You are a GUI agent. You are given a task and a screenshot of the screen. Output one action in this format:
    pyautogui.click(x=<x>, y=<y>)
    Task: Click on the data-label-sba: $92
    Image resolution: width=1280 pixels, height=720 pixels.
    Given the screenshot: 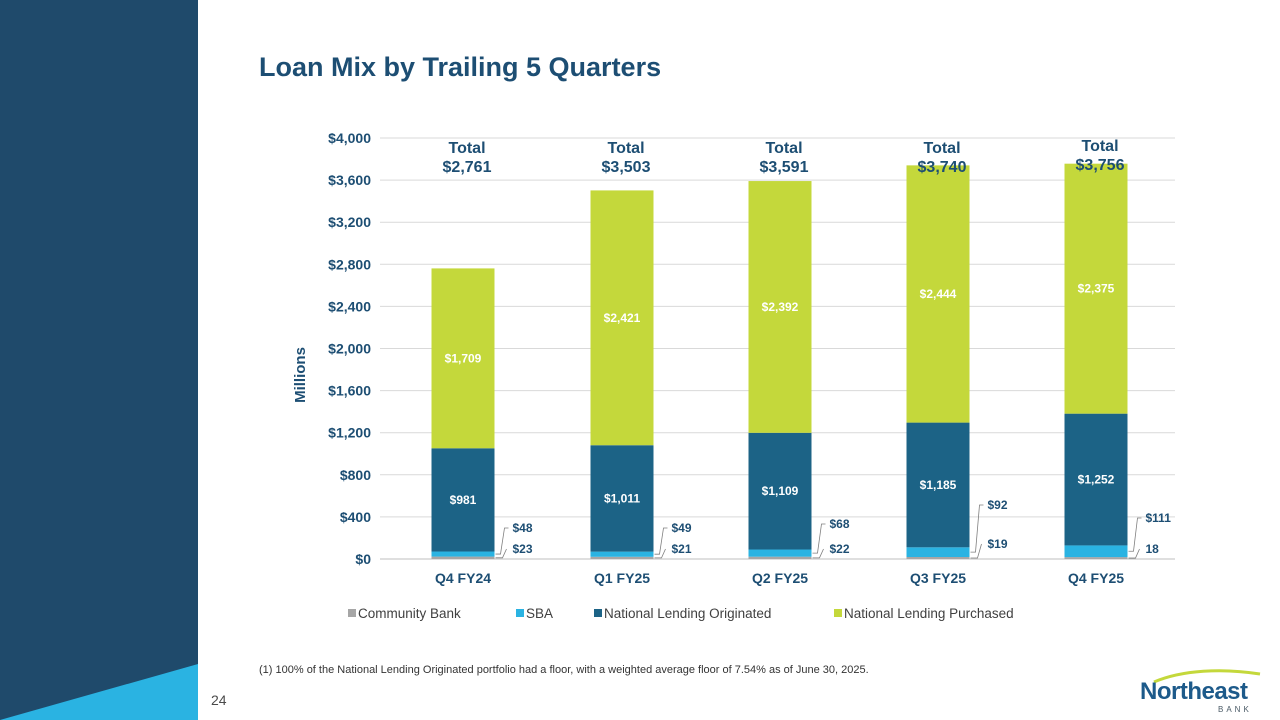 What is the action you would take?
    pyautogui.click(x=998, y=505)
    